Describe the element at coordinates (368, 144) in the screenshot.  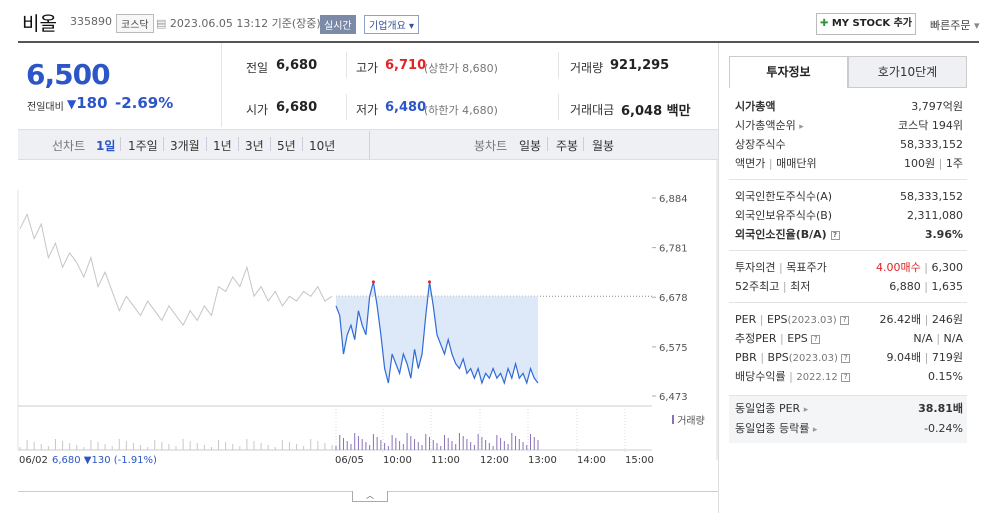
I see `chart-toolbar` at that location.